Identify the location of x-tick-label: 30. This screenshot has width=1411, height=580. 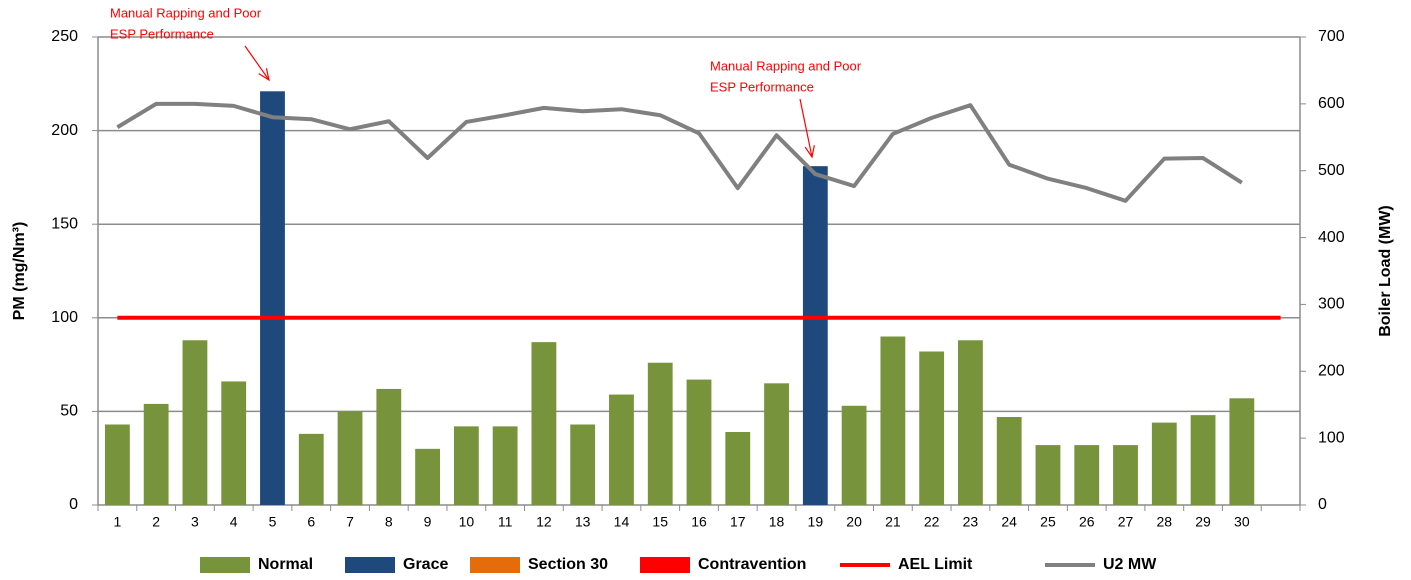
(1242, 522).